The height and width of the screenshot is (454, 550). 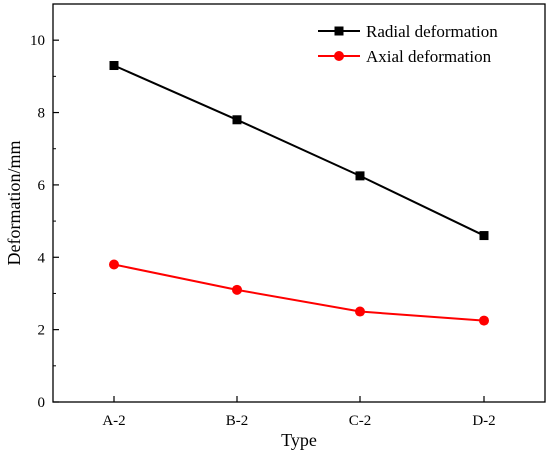 I want to click on y-axis-title: Deformation/mm, so click(x=14, y=203).